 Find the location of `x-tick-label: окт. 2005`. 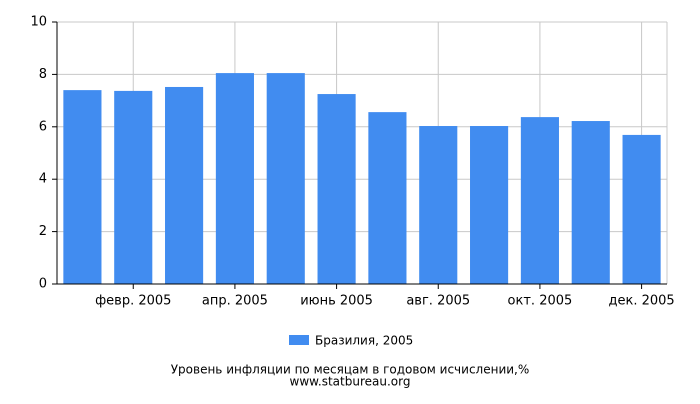

x-tick-label: окт. 2005 is located at coordinates (540, 301).